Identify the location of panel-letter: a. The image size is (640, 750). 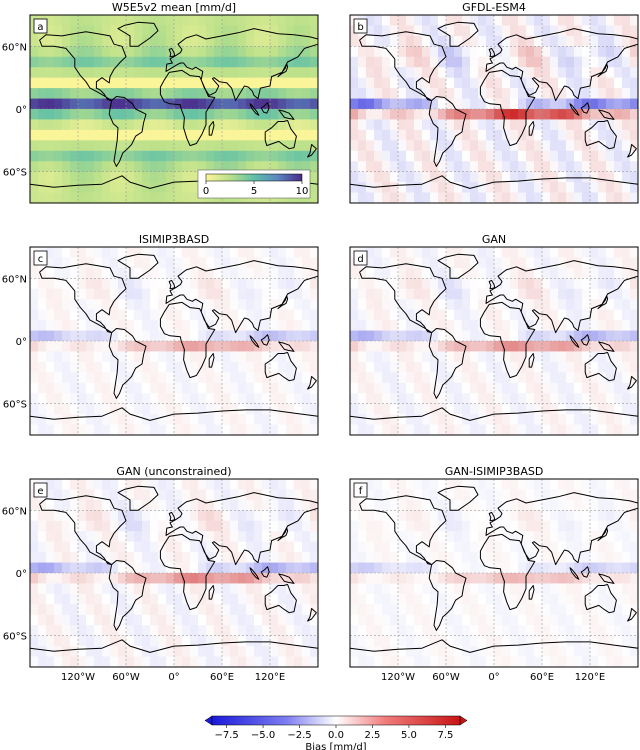
(40, 27).